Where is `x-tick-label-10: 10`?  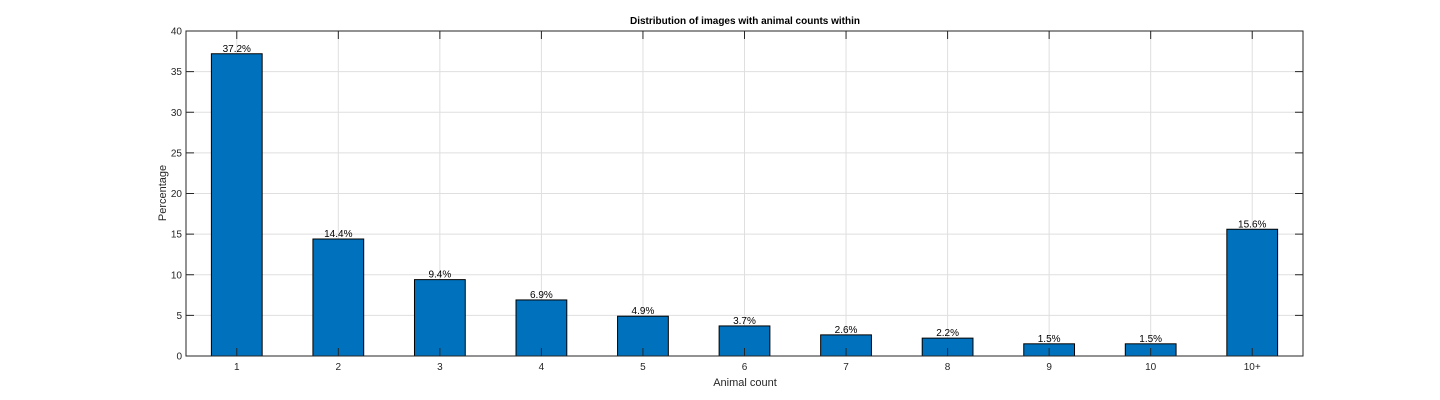
x-tick-label-10: 10 is located at coordinates (1151, 367).